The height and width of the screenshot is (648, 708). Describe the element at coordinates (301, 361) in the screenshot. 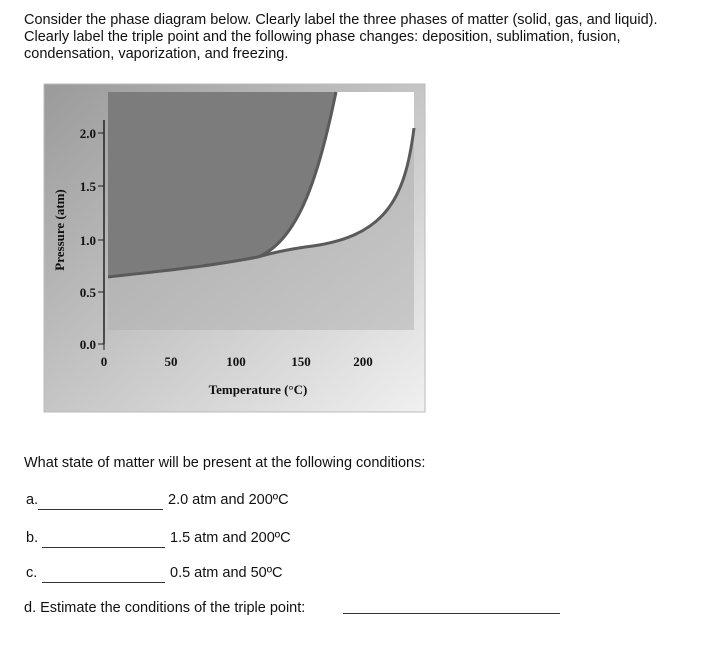

I see `x-tick-label: 150` at that location.